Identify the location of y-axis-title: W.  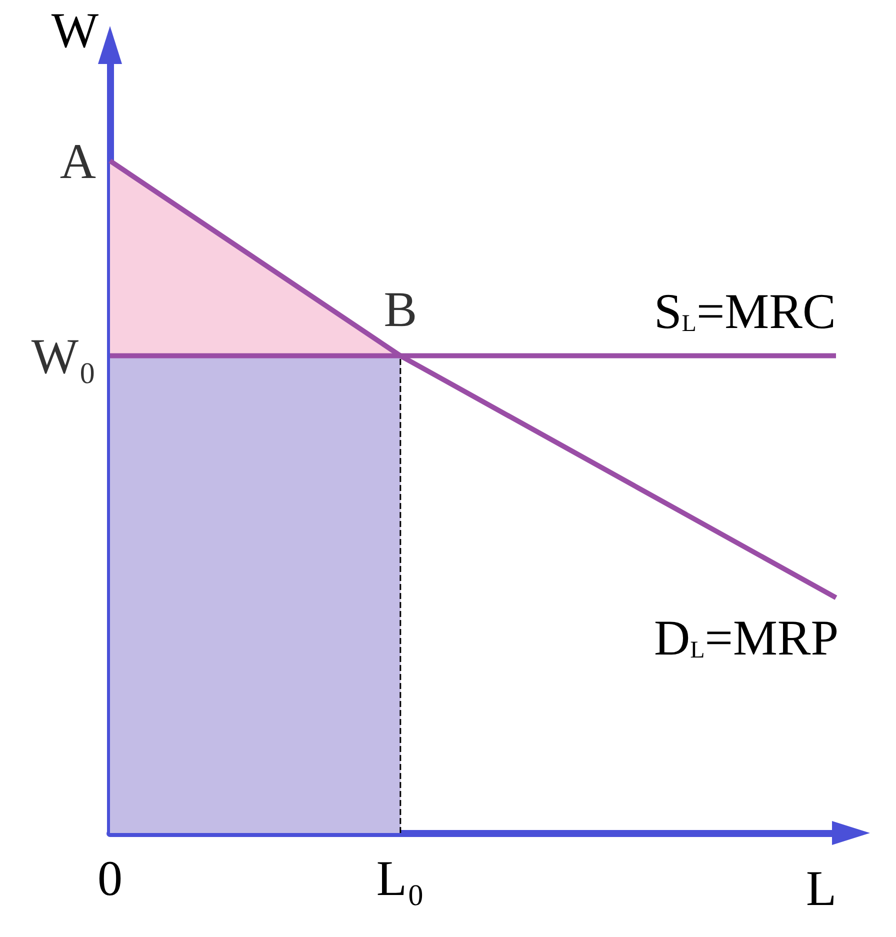
(75, 30).